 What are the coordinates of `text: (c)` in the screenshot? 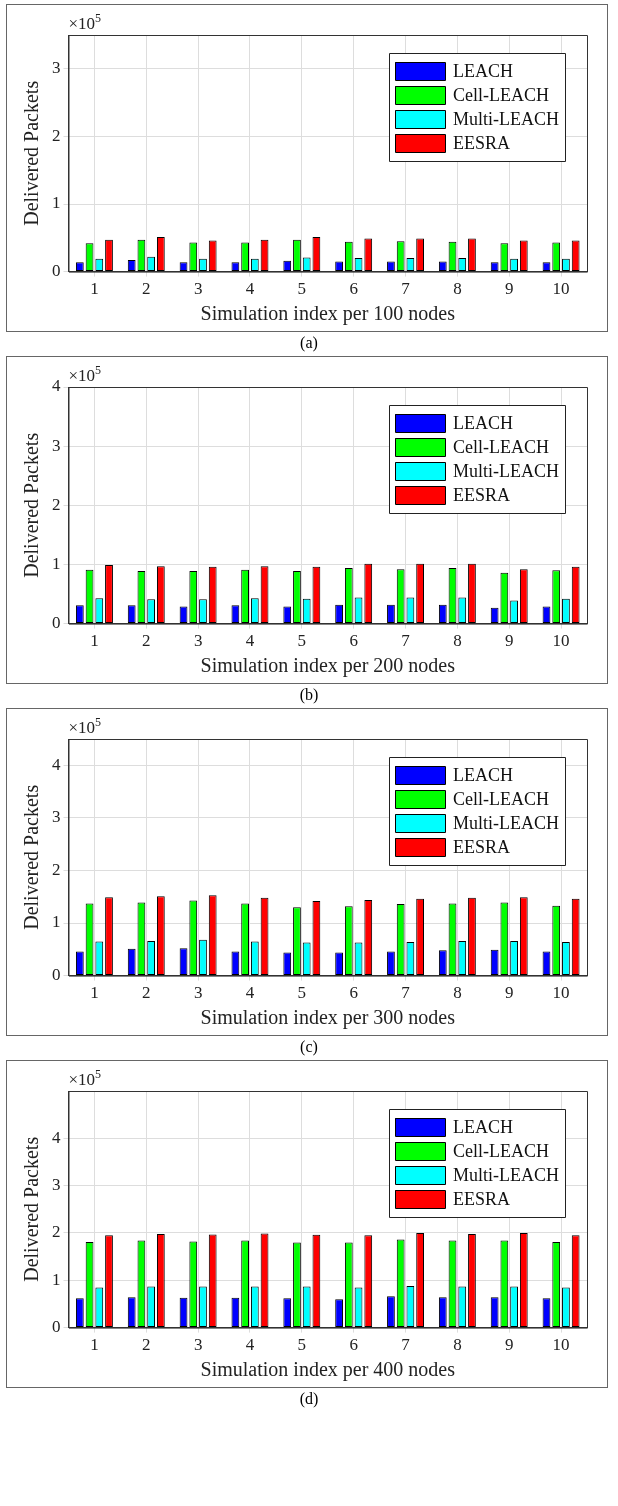 It's located at (309, 1048).